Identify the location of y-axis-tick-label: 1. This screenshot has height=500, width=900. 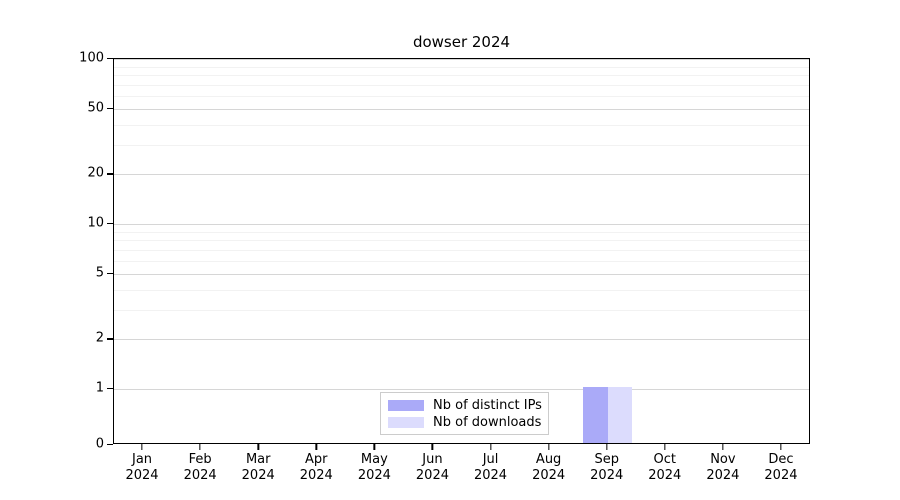
(99, 388).